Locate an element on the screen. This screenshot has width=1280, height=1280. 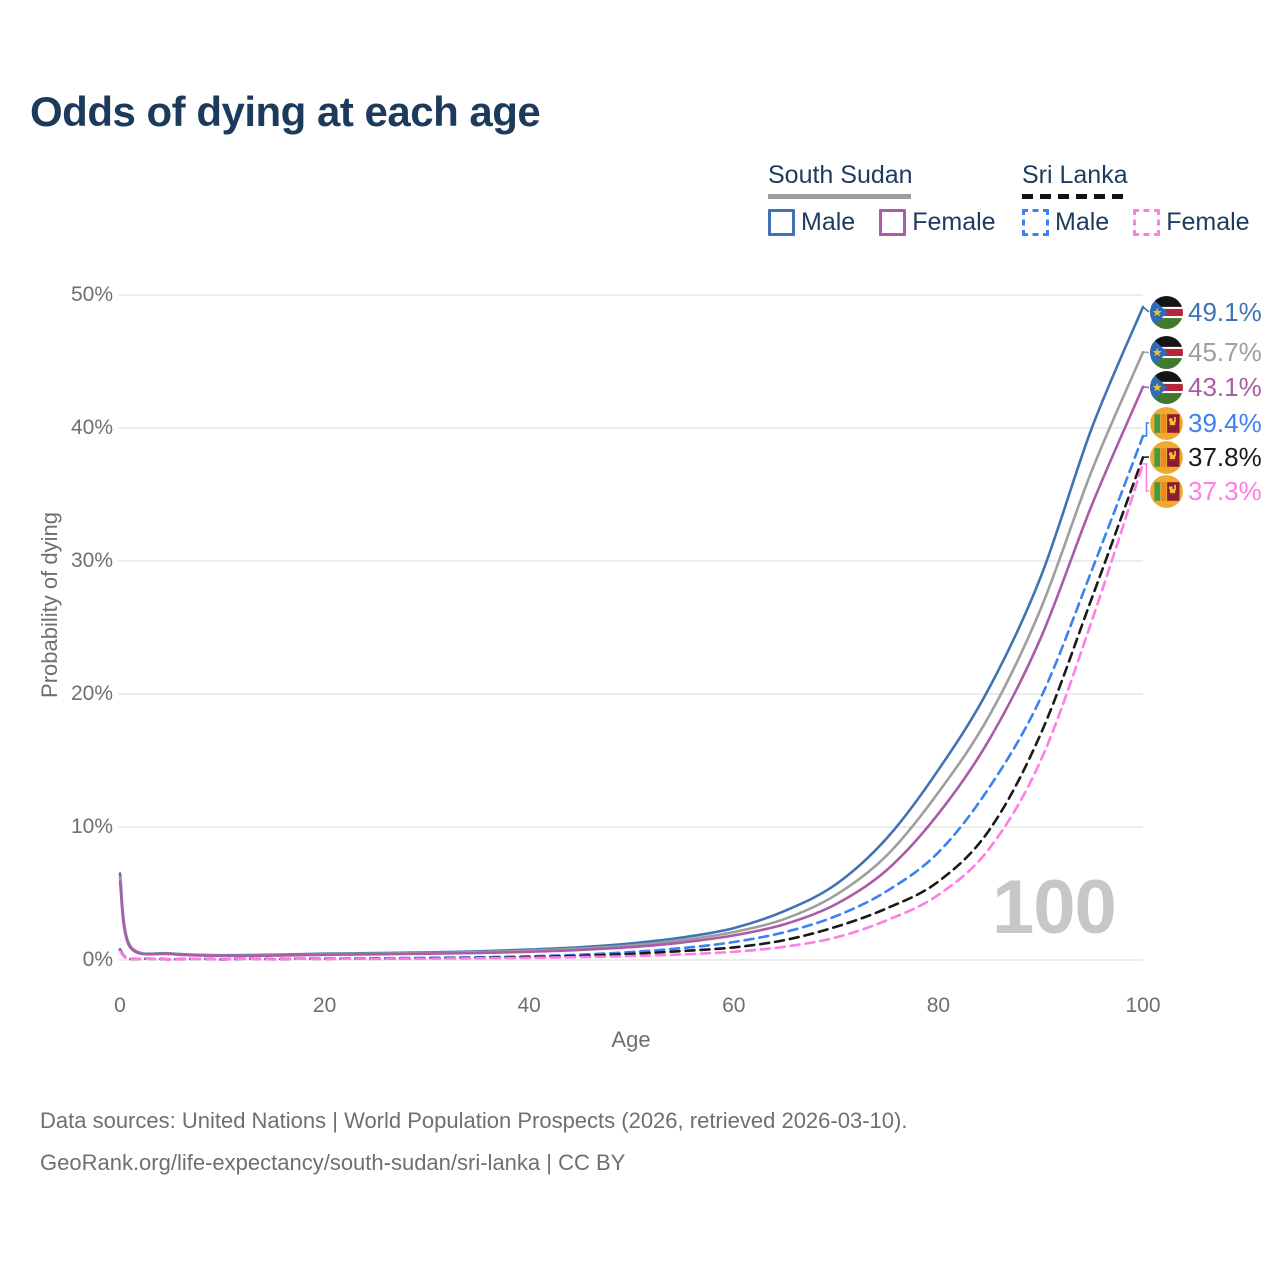
x-tick-60: 60 is located at coordinates (734, 1005).